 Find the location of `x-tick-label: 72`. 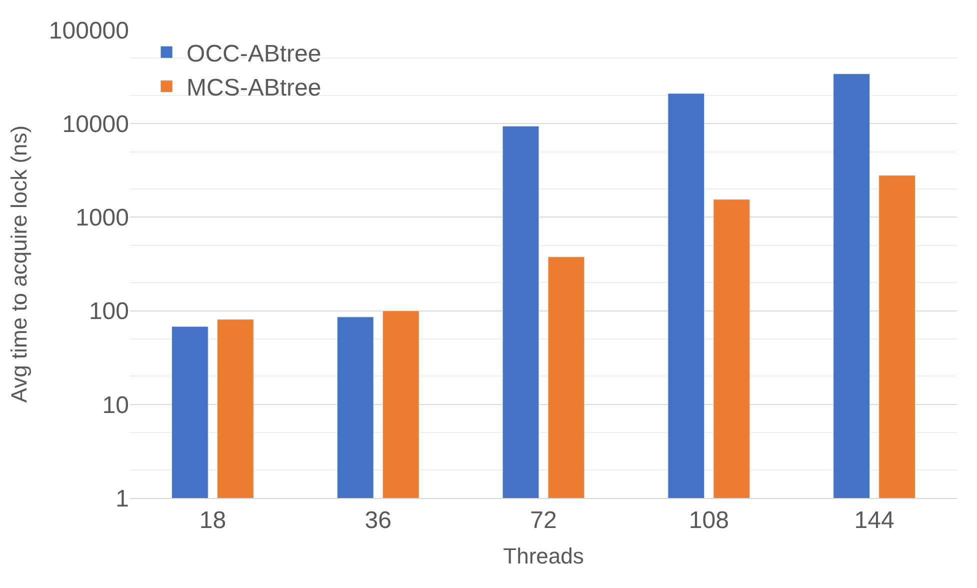

x-tick-label: 72 is located at coordinates (543, 520).